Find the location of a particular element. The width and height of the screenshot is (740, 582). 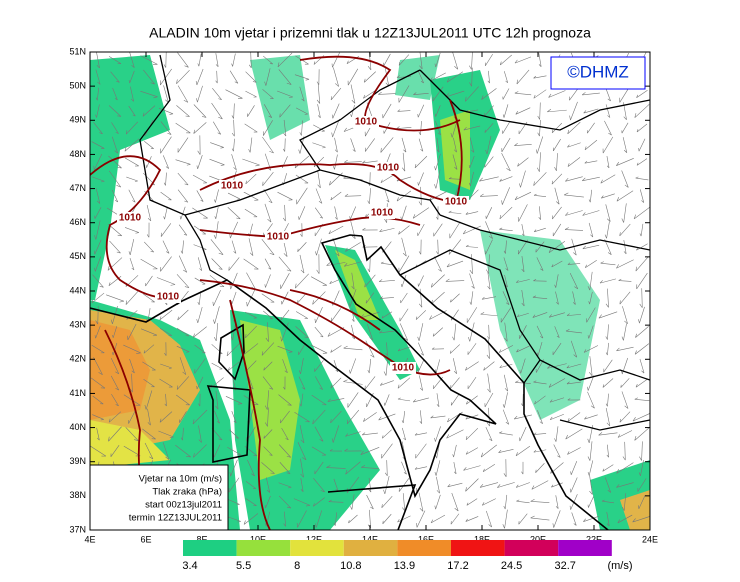

lat-label: 40N is located at coordinates (77, 427).